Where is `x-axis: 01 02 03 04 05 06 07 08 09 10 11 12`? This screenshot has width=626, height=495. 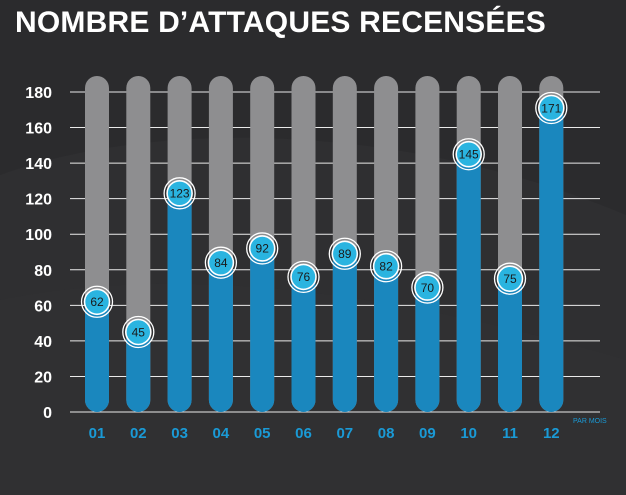
x-axis: 01 02 03 04 05 06 07 08 09 10 11 12 is located at coordinates (324, 433).